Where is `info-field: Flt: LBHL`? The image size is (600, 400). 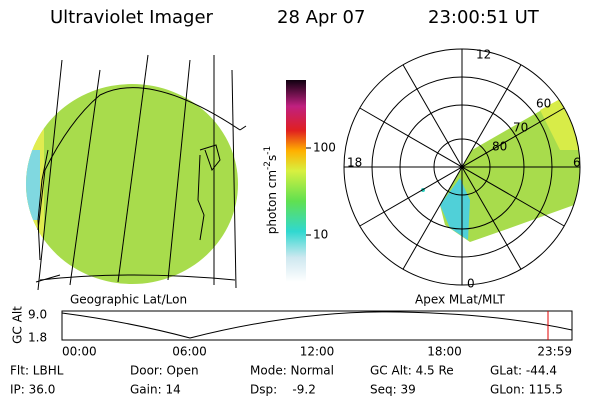
info-field: Flt: LBHL is located at coordinates (37, 371).